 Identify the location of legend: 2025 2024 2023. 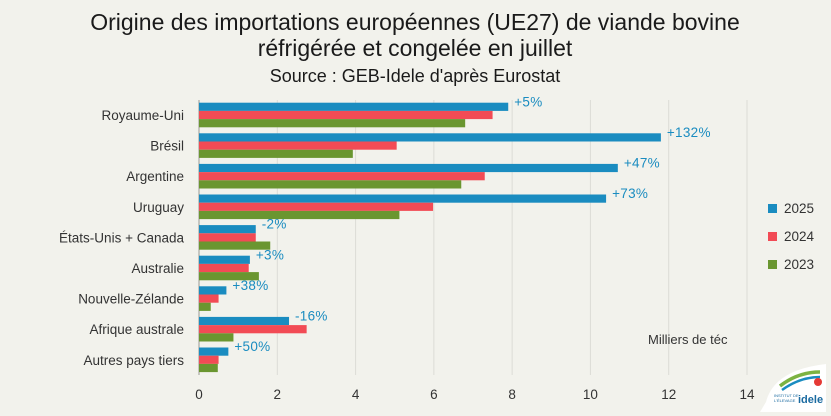
(791, 236).